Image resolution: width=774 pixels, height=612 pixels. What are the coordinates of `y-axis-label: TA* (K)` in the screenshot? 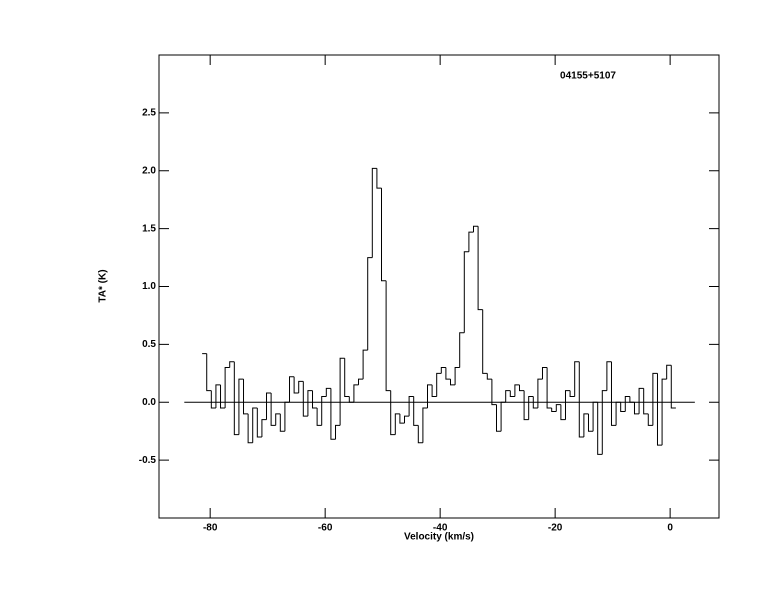 It's located at (103, 285).